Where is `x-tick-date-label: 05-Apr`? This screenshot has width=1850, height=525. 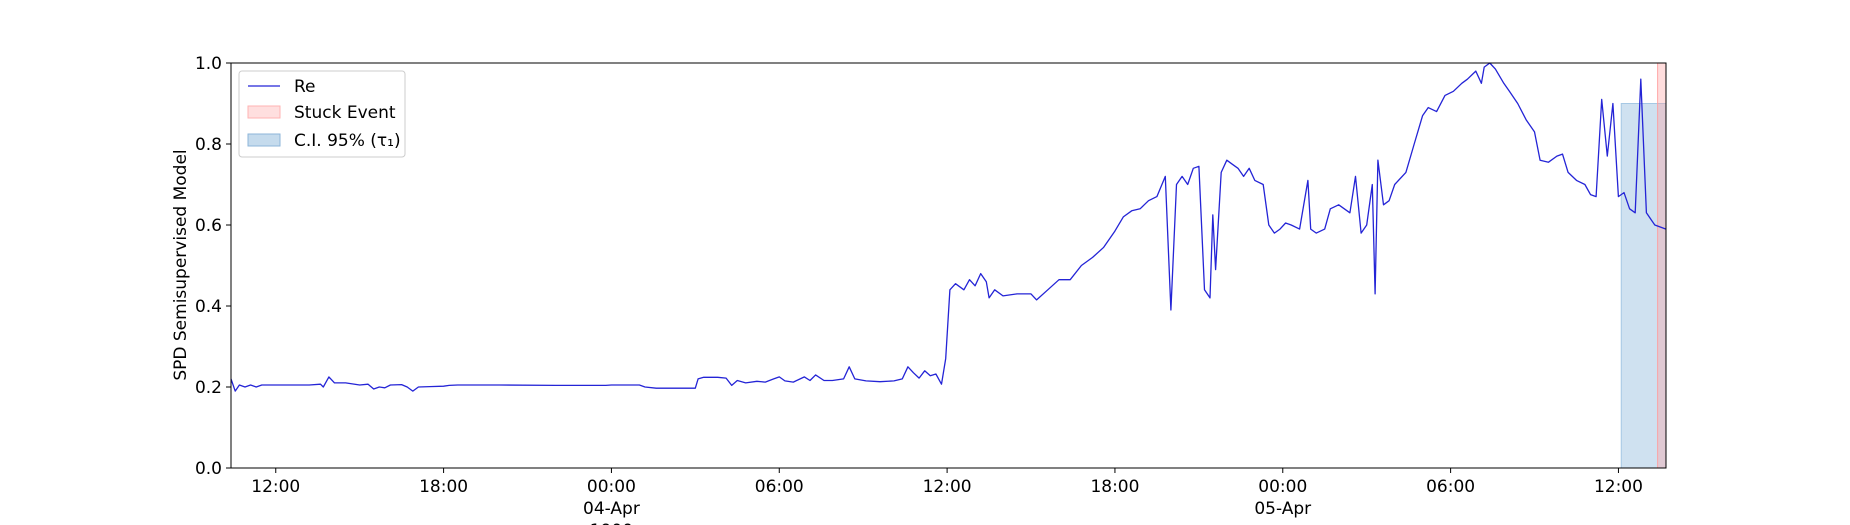 x-tick-date-label: 05-Apr is located at coordinates (1282, 509).